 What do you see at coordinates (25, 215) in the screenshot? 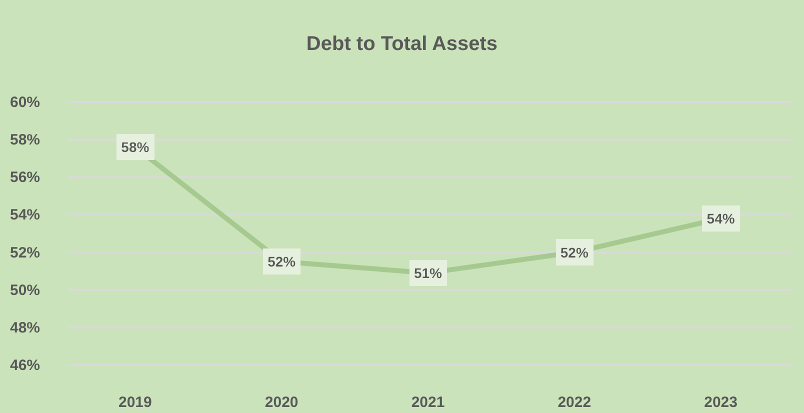
I see `y-tick-label: 54%` at bounding box center [25, 215].